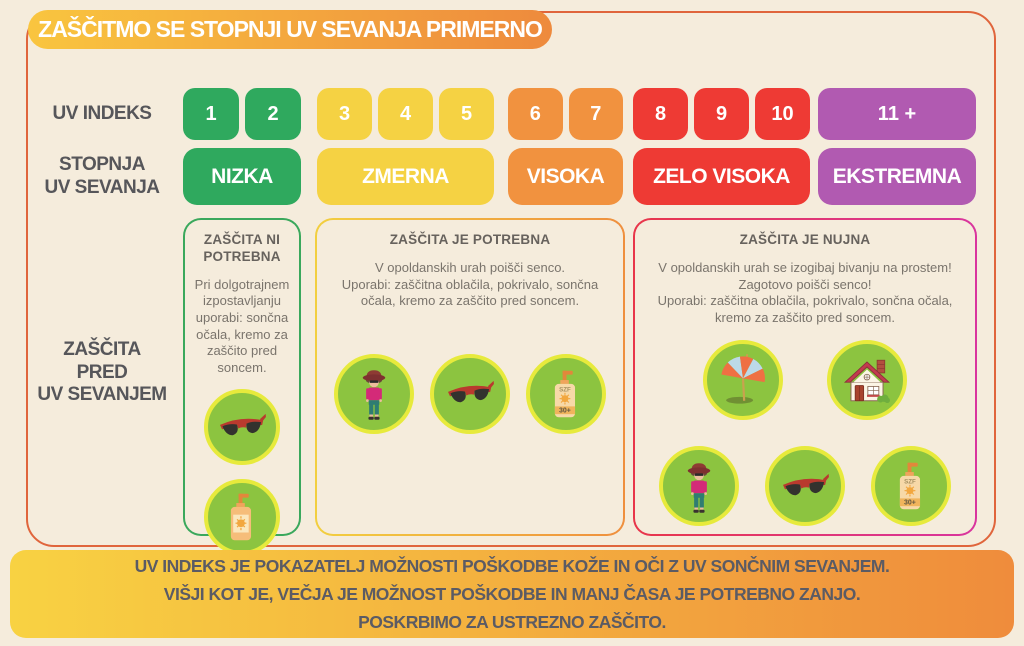  Describe the element at coordinates (405, 146) in the screenshot. I see `uv-group-moderate: 3 4 5 ZMERNA` at that location.